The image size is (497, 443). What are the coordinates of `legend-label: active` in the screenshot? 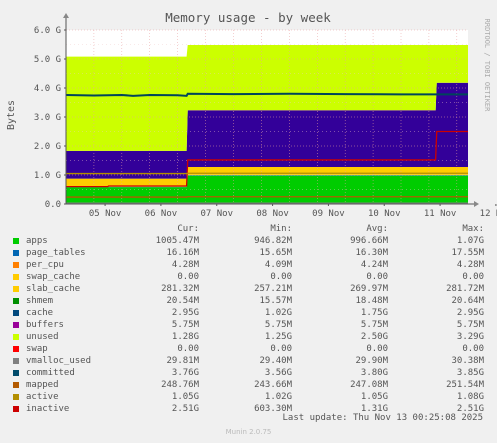 It's located at (42, 397).